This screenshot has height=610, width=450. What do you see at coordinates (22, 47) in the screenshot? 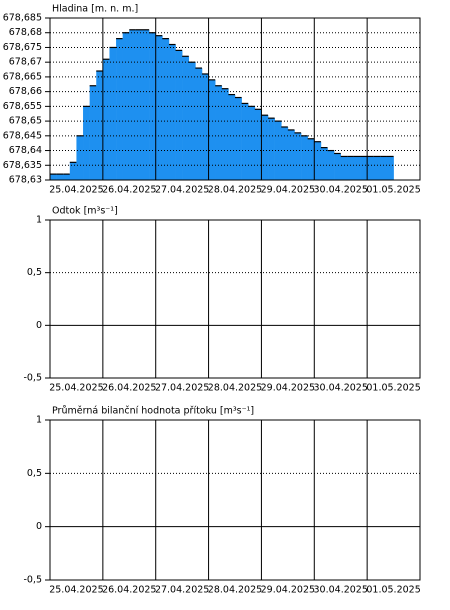
I see `y-tick-label: 678,675` at bounding box center [22, 47].